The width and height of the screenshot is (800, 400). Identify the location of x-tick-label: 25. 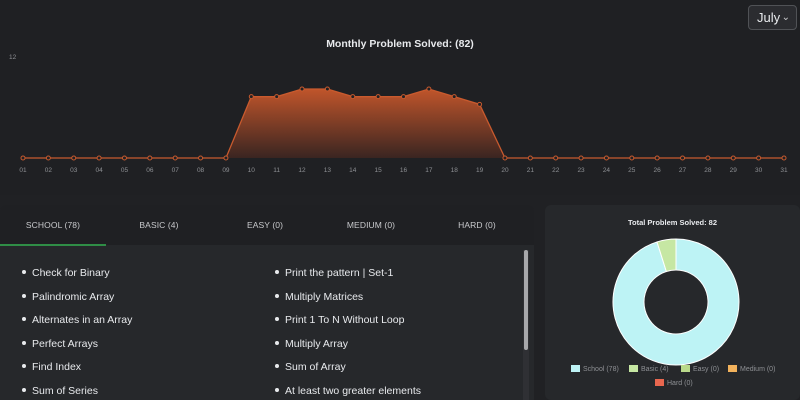
(632, 170).